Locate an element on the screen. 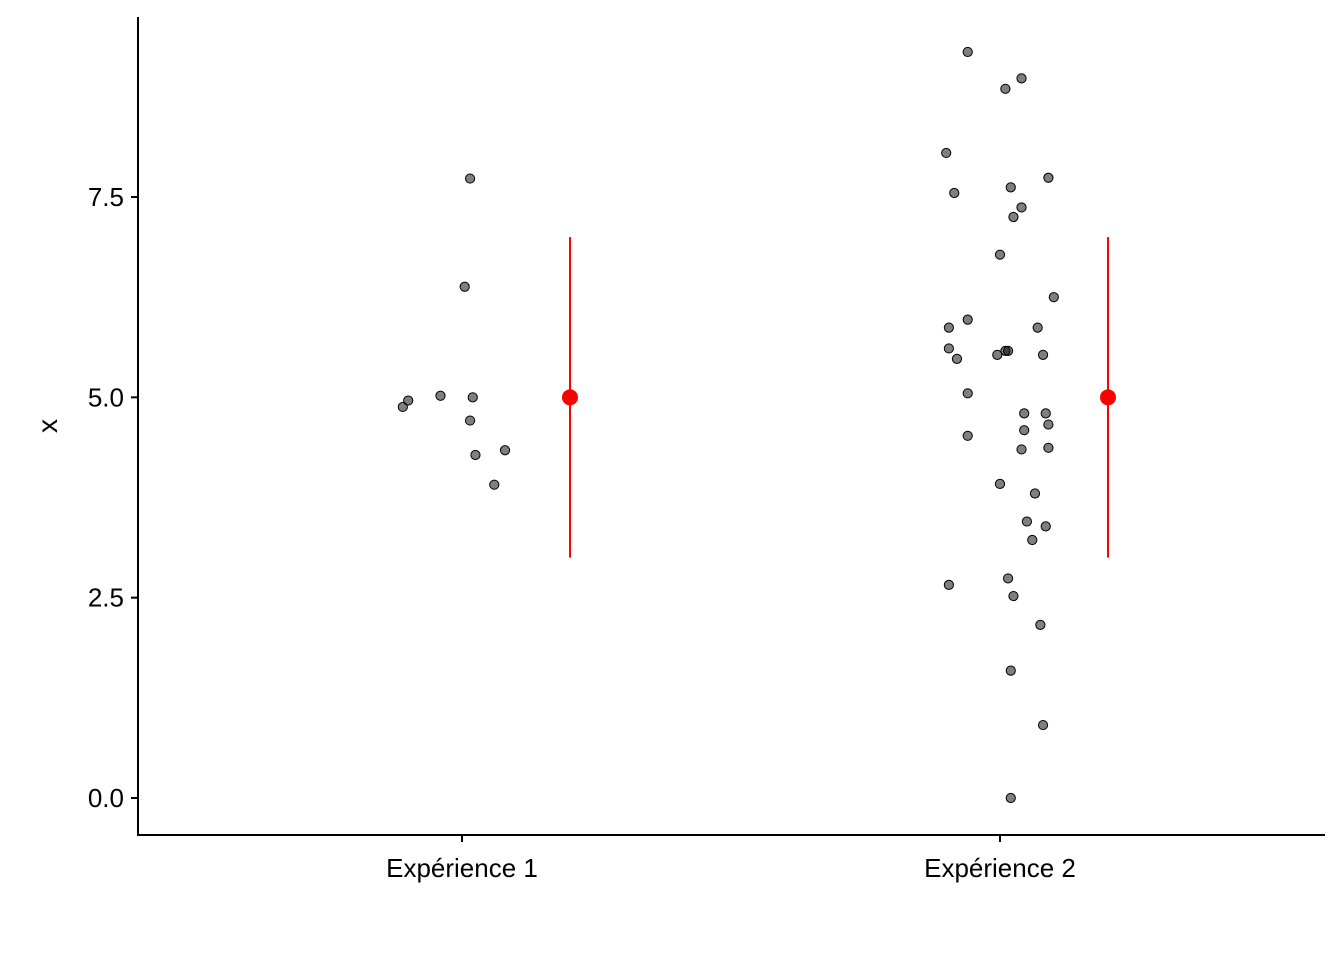  x-tick-label: Expérience 1 is located at coordinates (462, 868).